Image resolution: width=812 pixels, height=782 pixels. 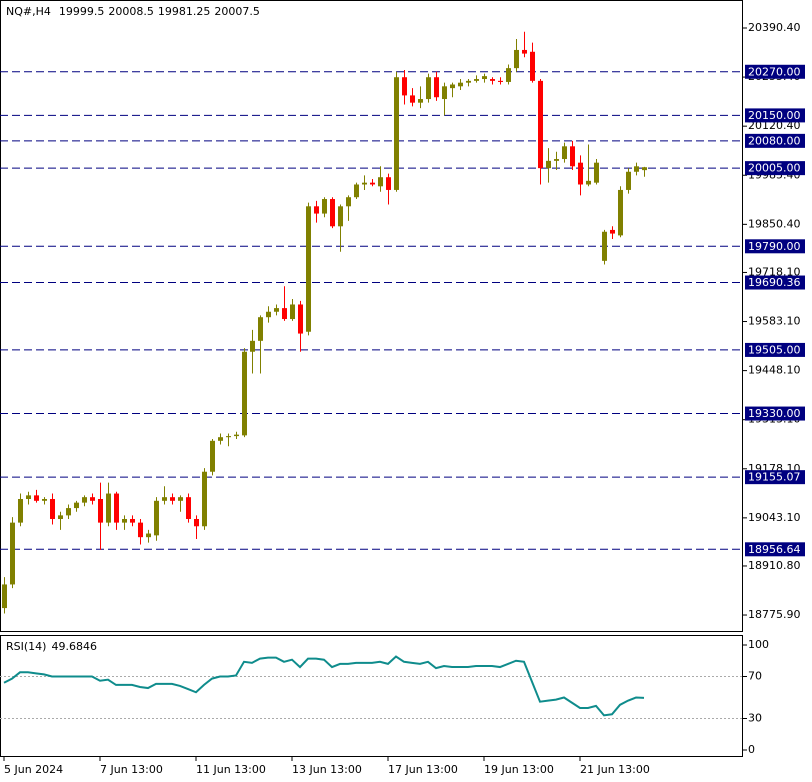 I want to click on rsi-panel, so click(x=371, y=696).